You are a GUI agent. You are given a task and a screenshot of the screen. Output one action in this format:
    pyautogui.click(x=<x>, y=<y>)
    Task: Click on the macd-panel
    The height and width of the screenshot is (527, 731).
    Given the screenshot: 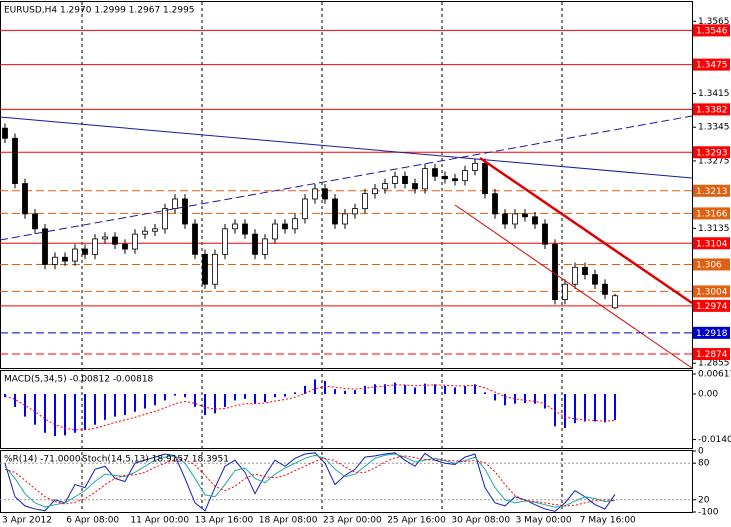 What is the action you would take?
    pyautogui.click(x=346, y=409)
    